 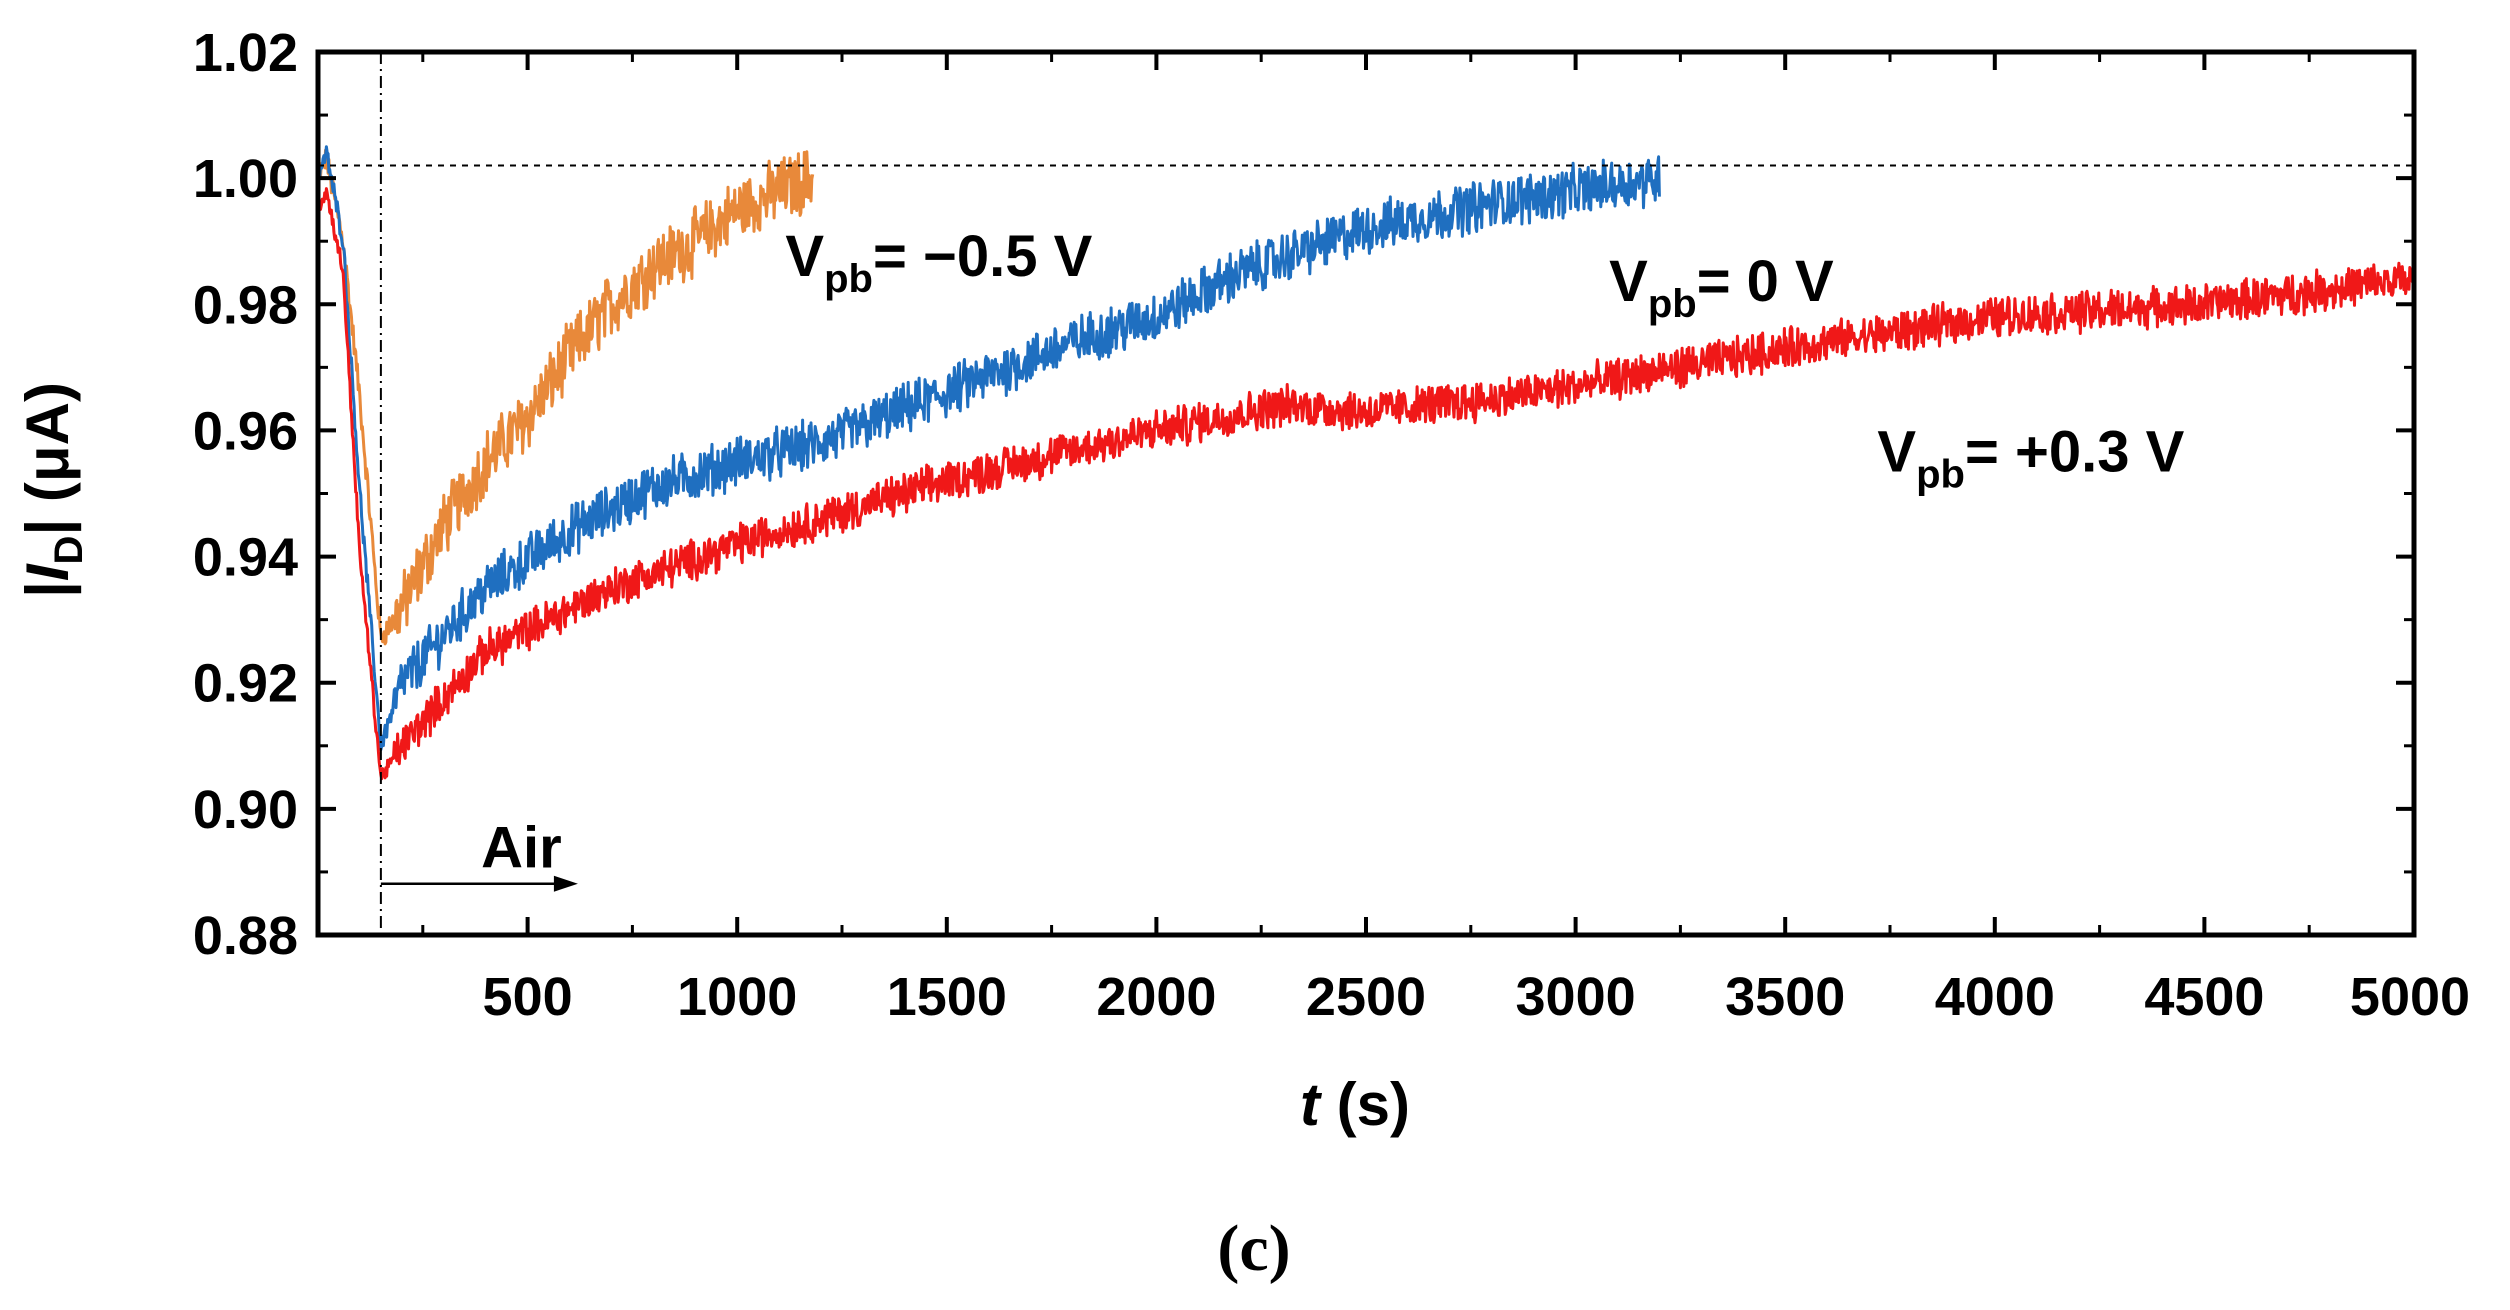 I want to click on y-tick-label: 1.02, so click(x=245, y=53).